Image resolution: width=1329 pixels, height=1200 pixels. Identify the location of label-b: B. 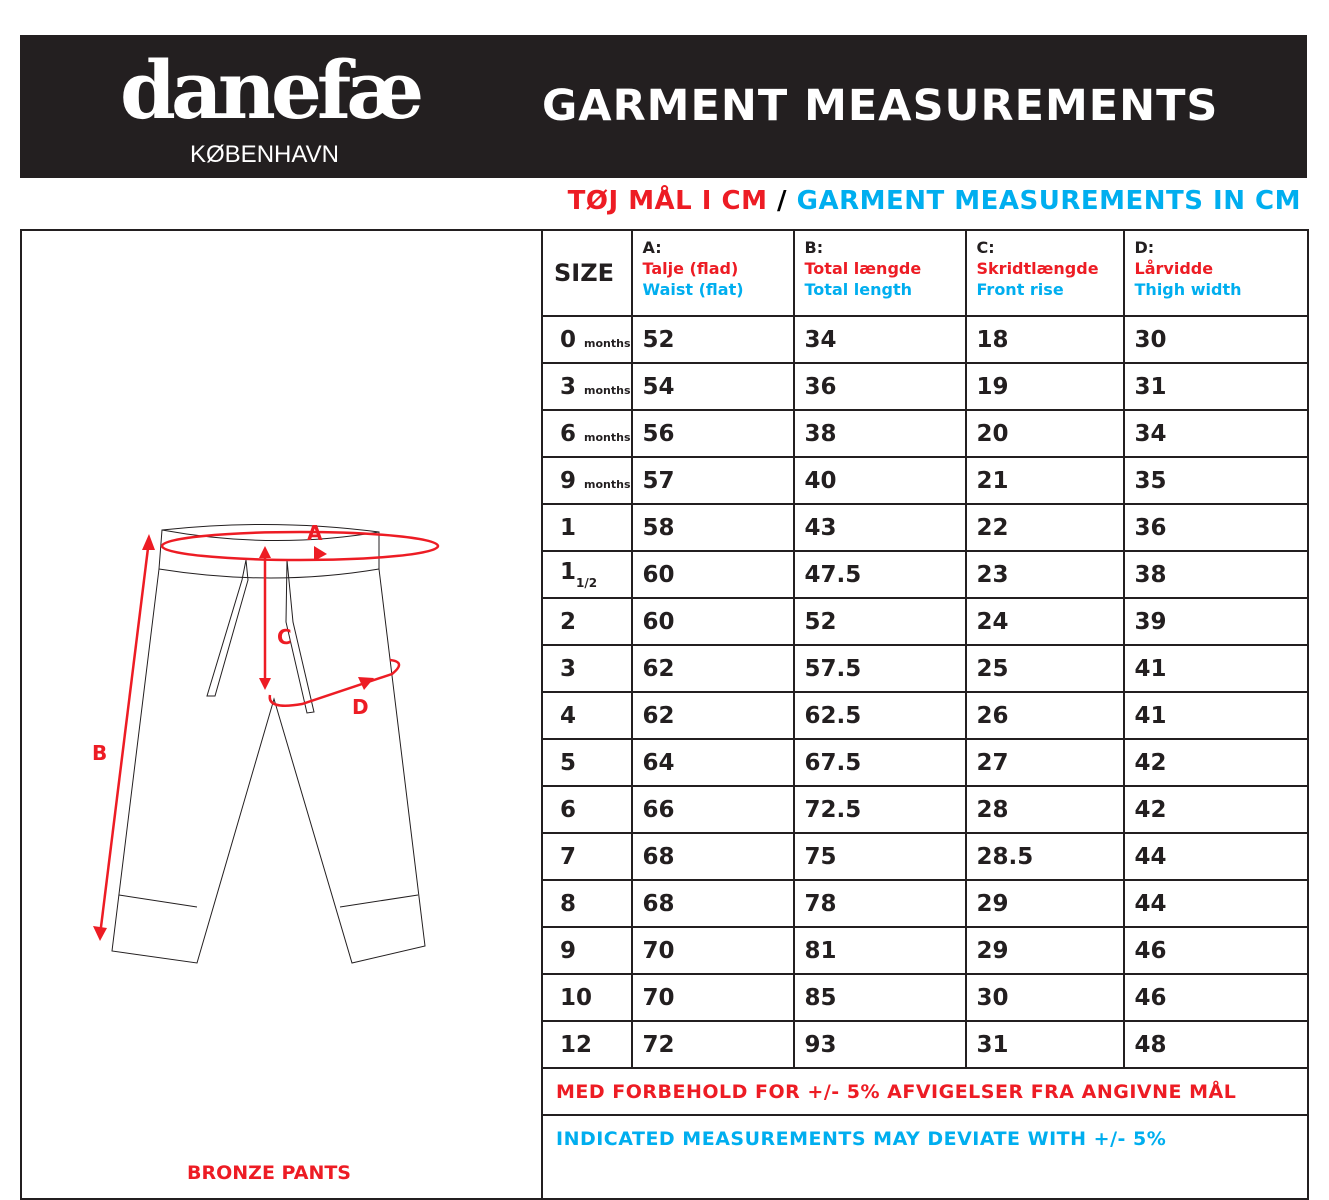
(99, 753).